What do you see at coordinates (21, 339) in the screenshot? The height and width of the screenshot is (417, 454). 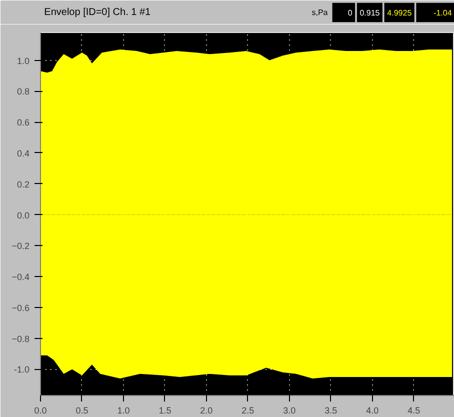 I see `y-tick-label: −0.8` at bounding box center [21, 339].